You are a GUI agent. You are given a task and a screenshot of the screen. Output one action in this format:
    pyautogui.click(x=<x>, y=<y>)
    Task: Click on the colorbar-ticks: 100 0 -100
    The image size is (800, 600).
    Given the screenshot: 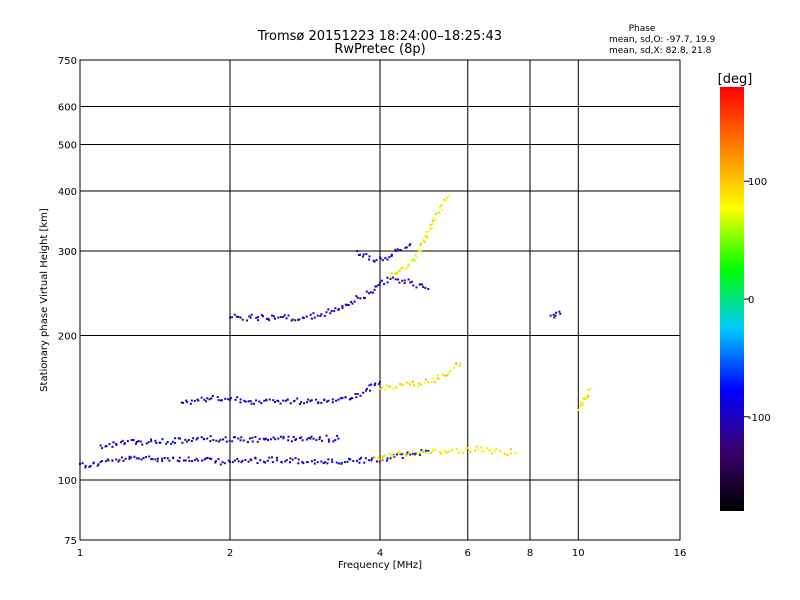 What is the action you would take?
    pyautogui.click(x=757, y=300)
    